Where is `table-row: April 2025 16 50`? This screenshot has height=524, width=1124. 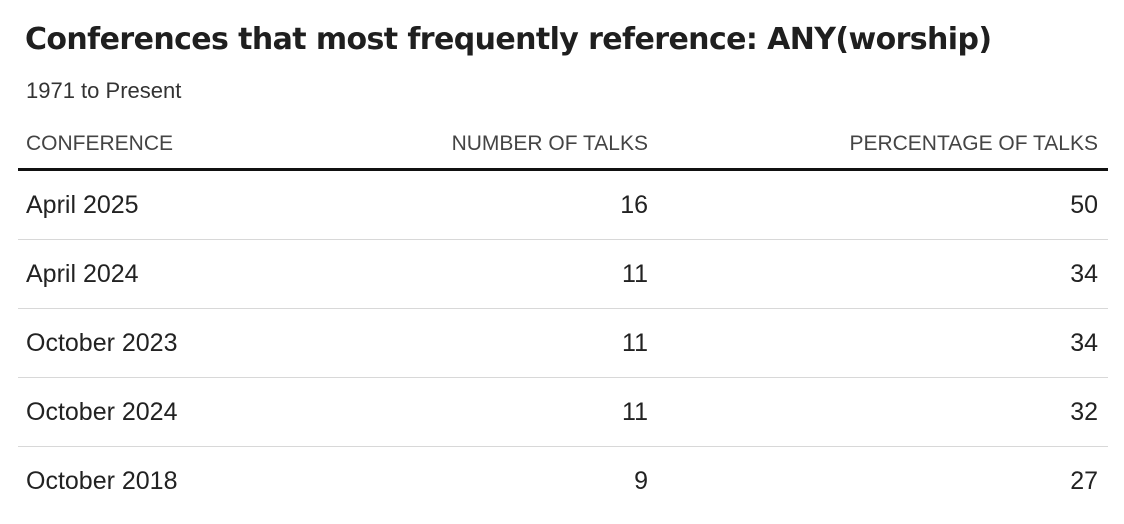
table-row: April 2025 16 50 is located at coordinates (563, 204).